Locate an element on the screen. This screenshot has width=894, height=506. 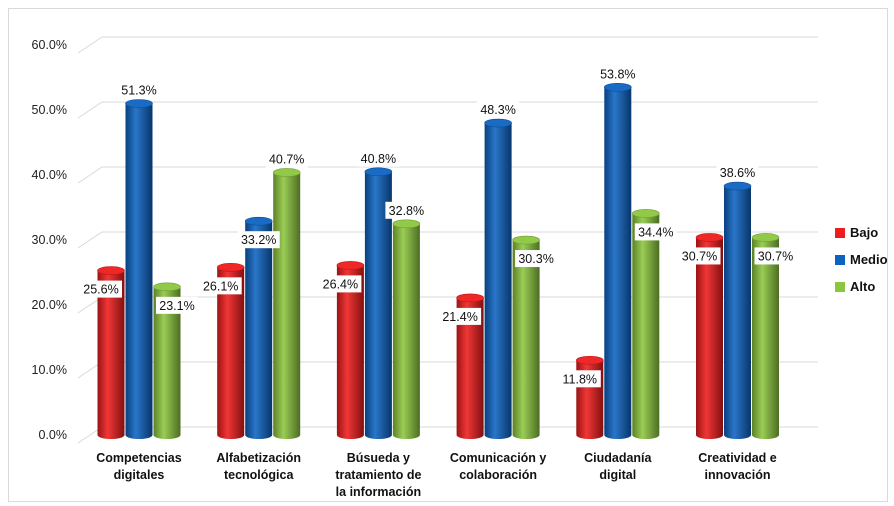
y-tick-label: 50.0% is located at coordinates (49, 110).